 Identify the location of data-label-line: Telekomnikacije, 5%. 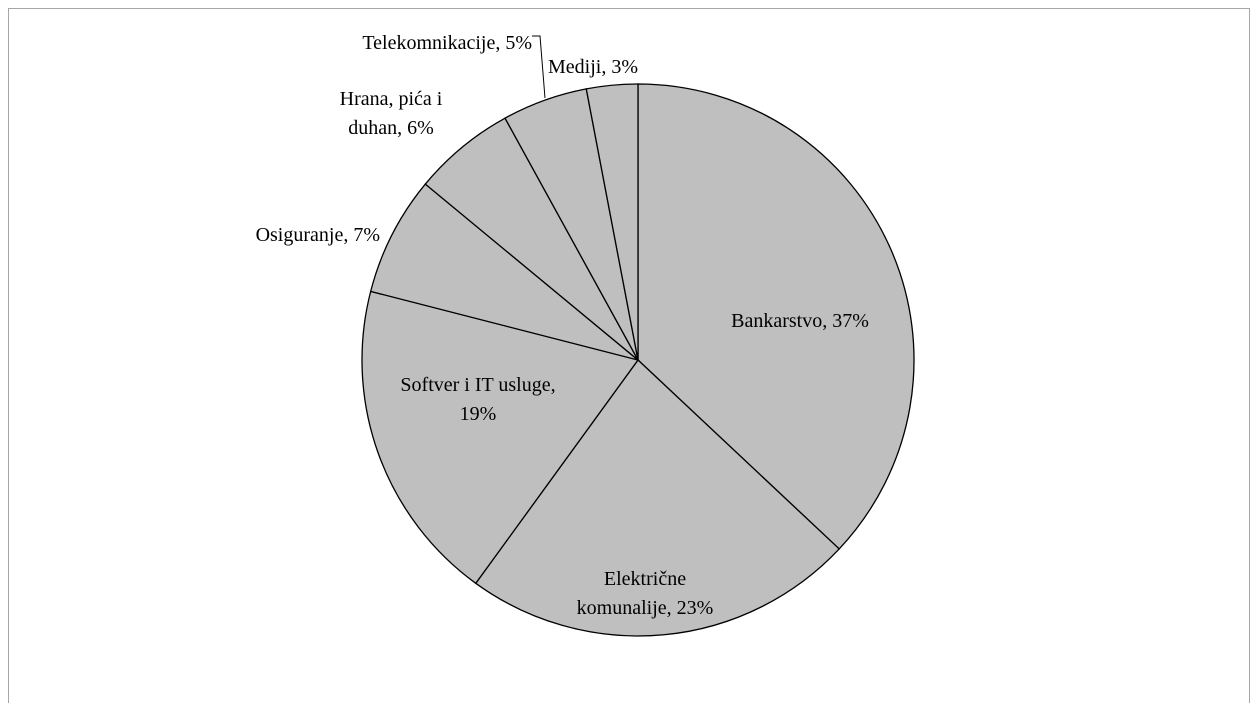
(447, 43).